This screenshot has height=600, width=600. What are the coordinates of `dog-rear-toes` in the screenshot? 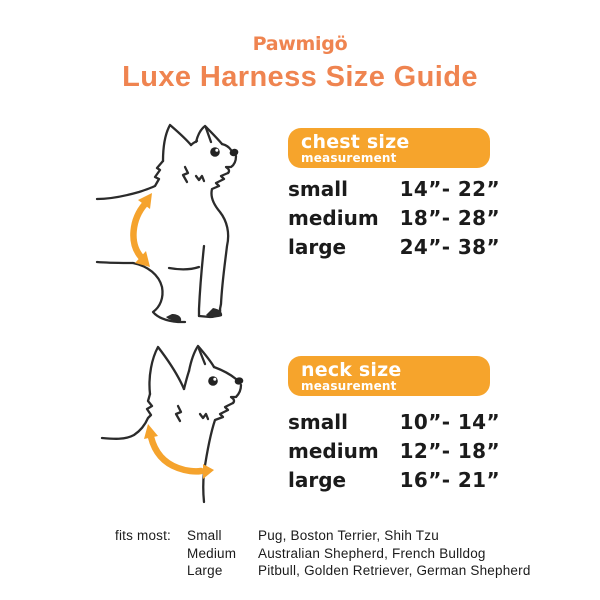 It's located at (174, 318).